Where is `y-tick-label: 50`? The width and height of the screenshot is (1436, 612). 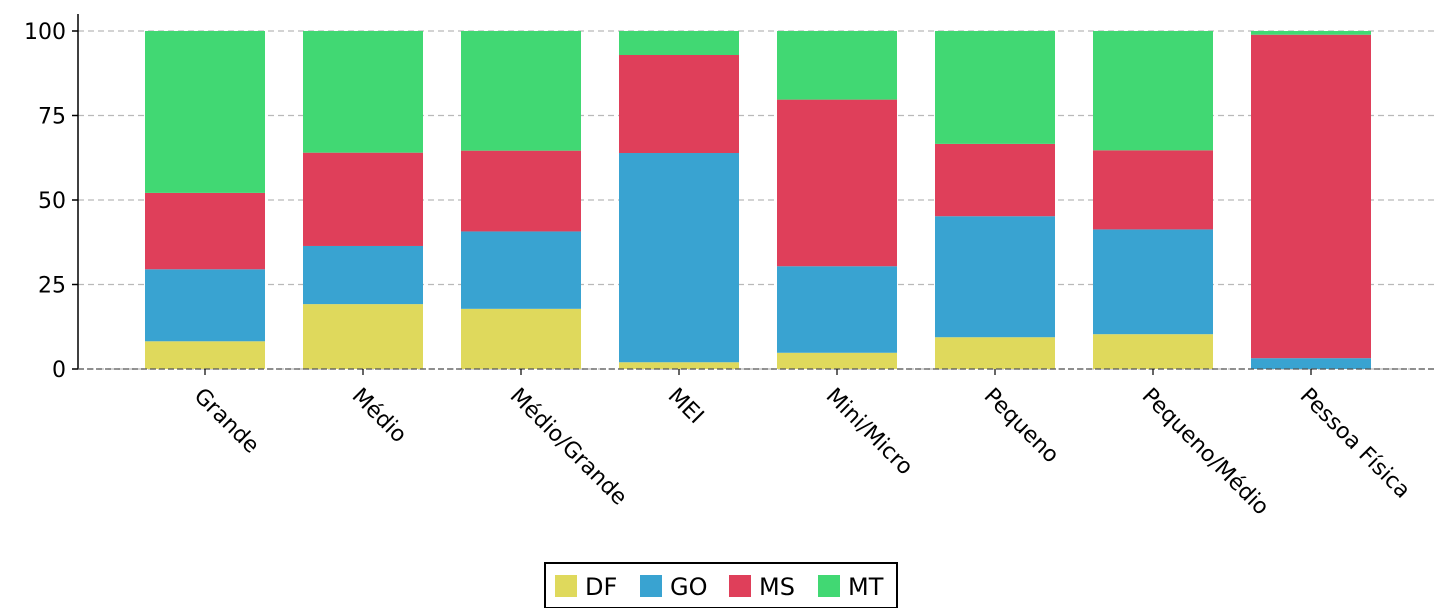
y-tick-label: 50 is located at coordinates (52, 201).